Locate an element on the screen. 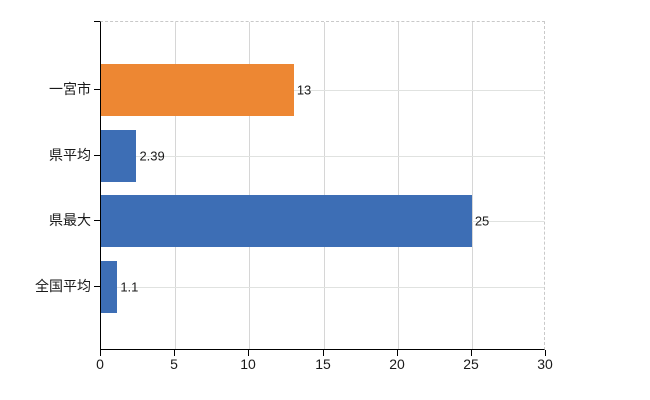 Image resolution: width=650 pixels, height=400 pixels. category-label: 一宮市 is located at coordinates (70, 89).